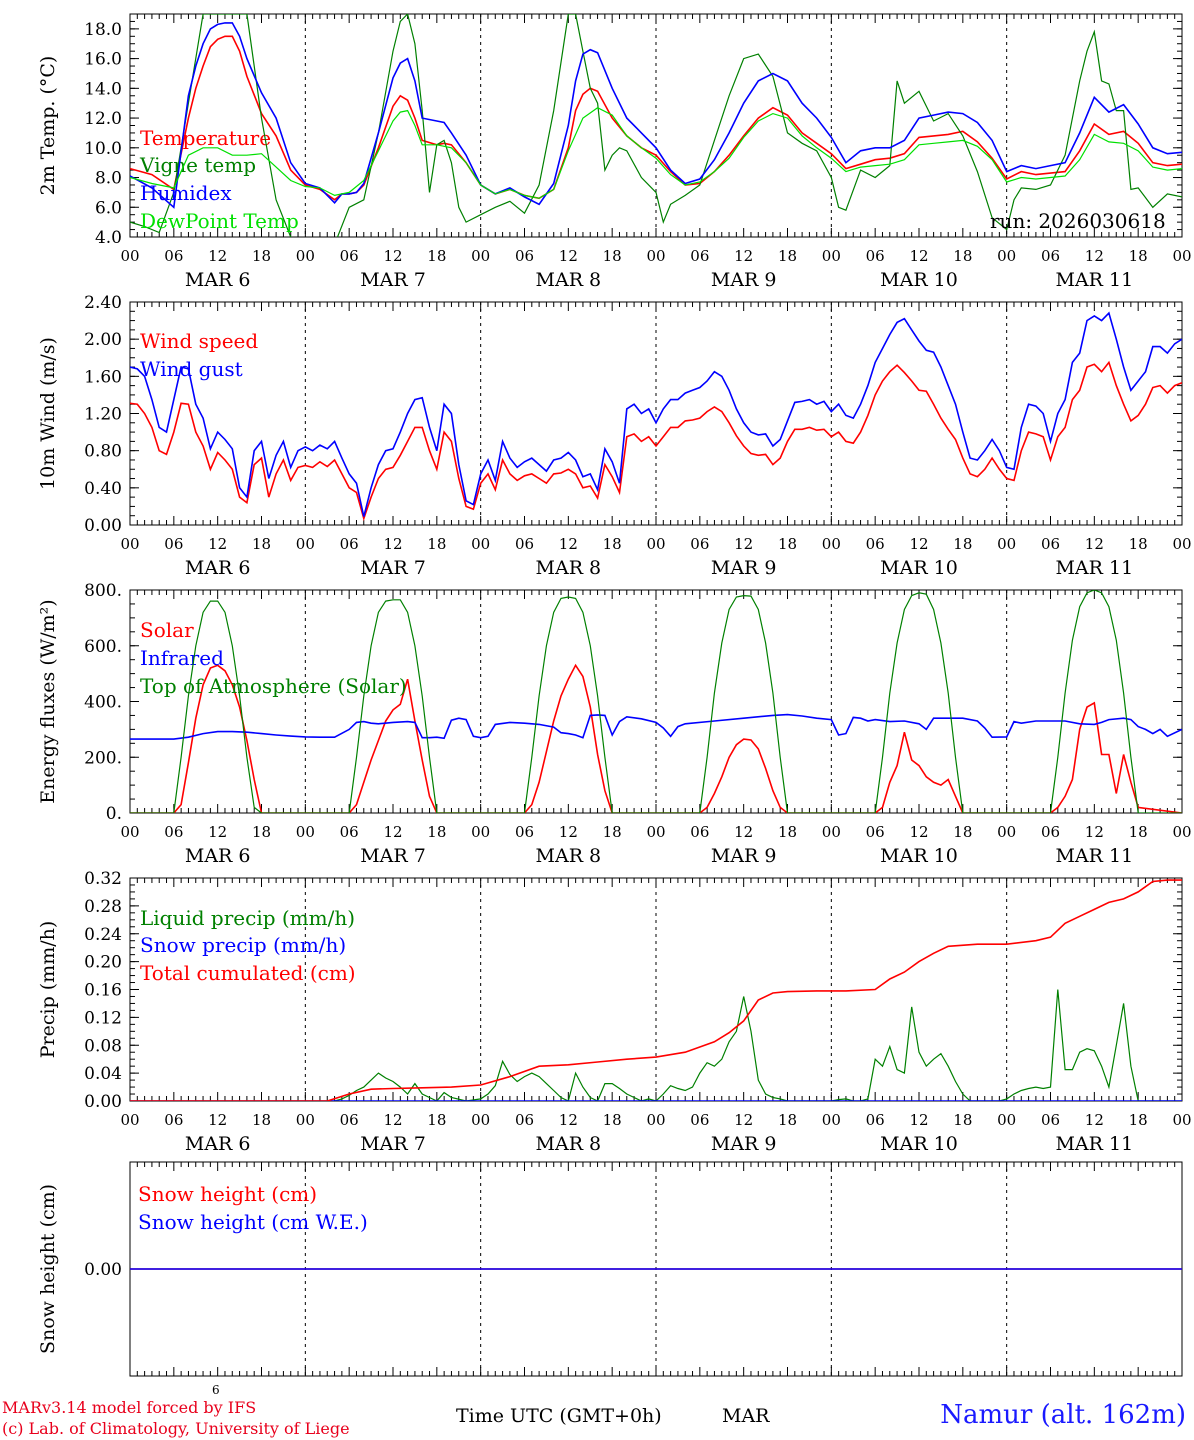 This screenshot has width=1194, height=1440. What do you see at coordinates (247, 918) in the screenshot?
I see `legend-entry: Liquid precip (mm/h)` at bounding box center [247, 918].